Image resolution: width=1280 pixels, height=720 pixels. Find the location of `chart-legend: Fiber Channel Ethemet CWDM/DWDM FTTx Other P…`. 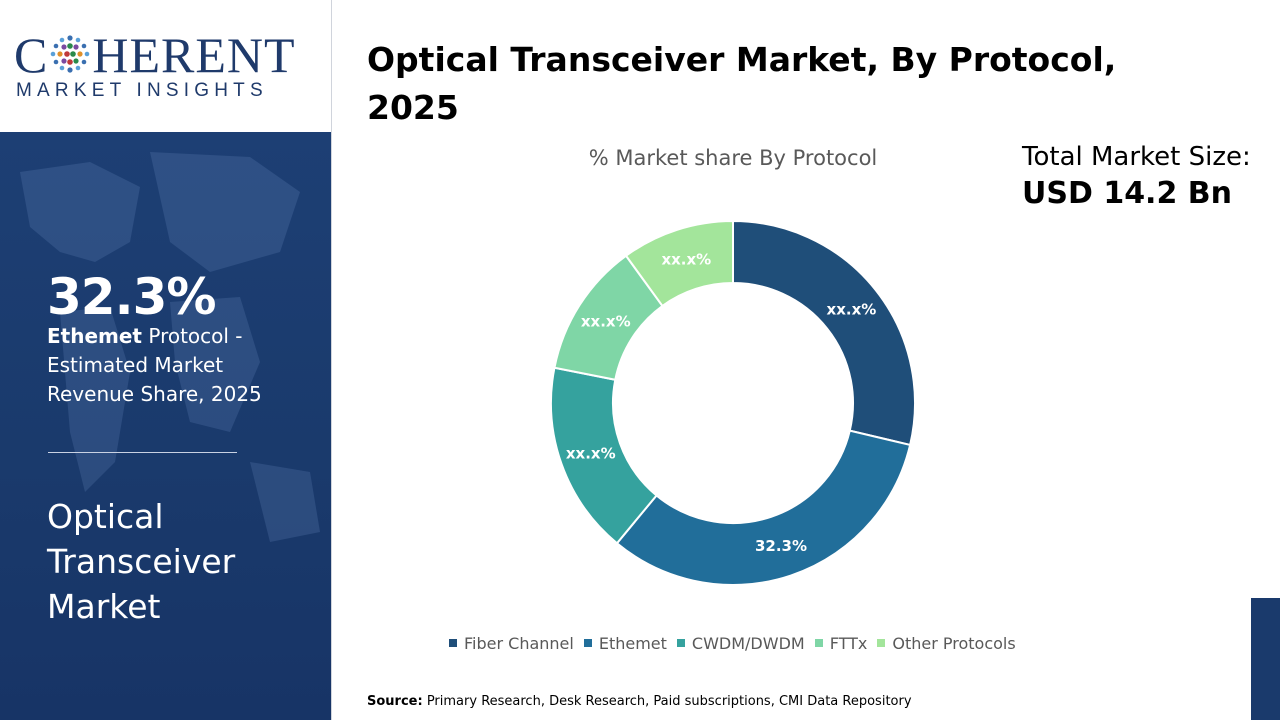

chart-legend: Fiber Channel Ethemet CWDM/DWDM FTTx Other P… is located at coordinates (737, 643).